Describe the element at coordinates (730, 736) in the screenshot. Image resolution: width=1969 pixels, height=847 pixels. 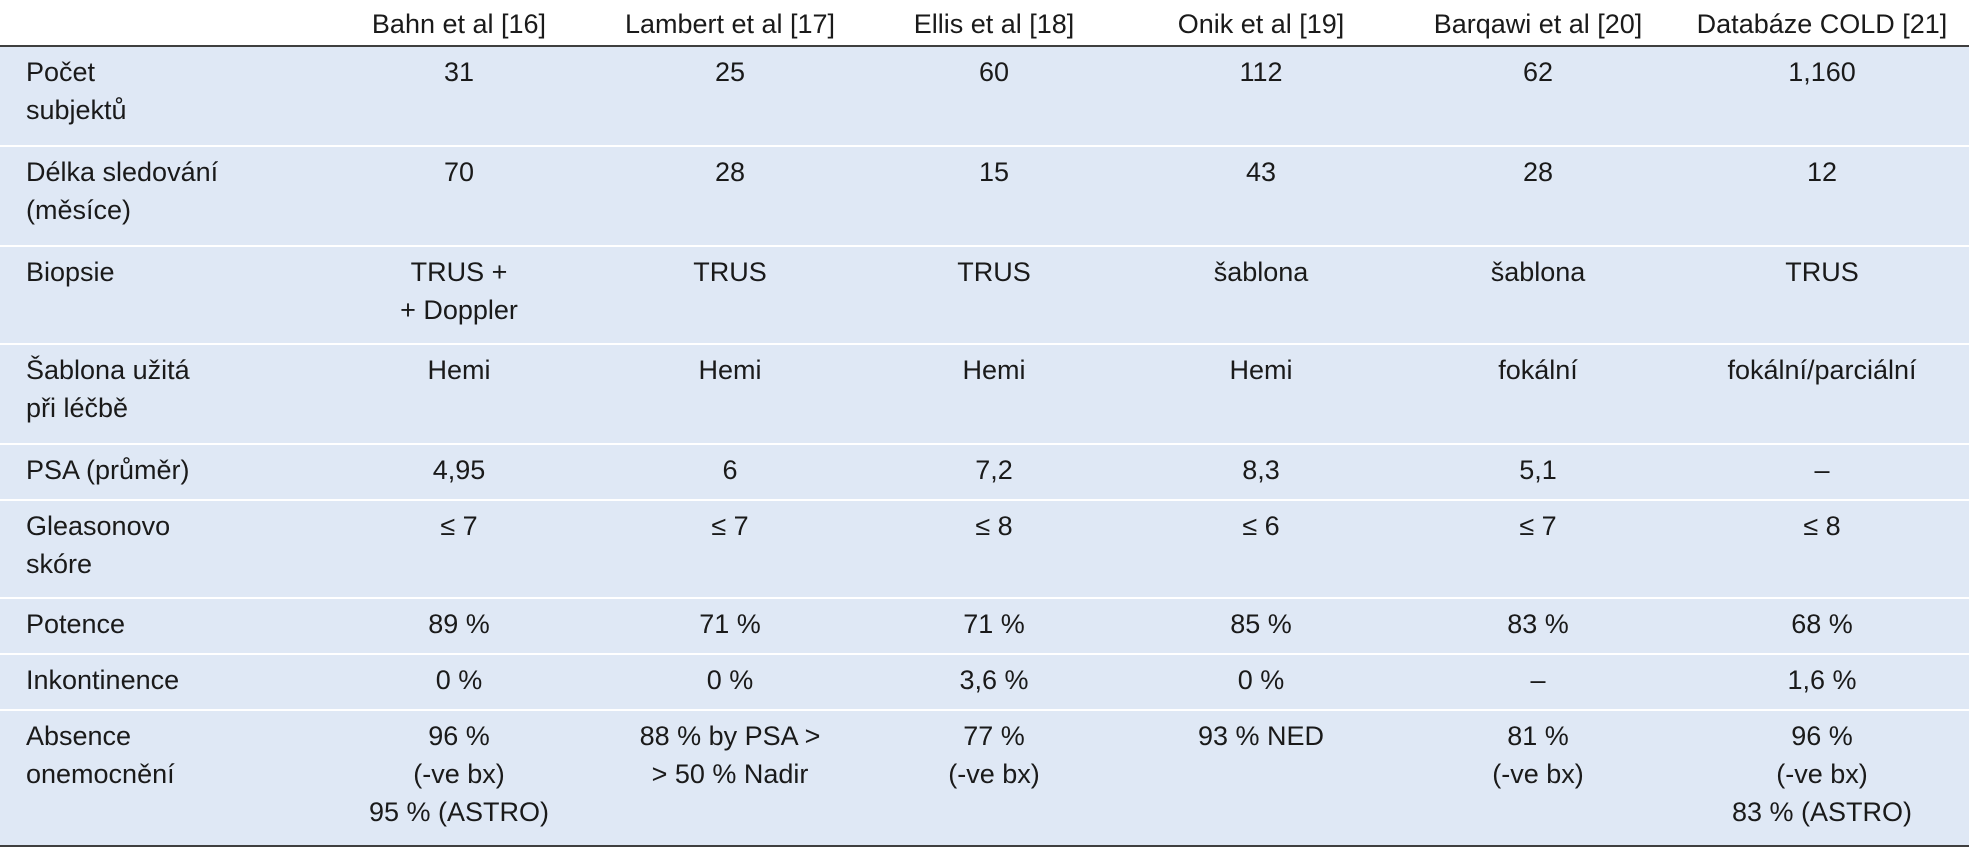
I see `cell-line: 88 % by PSA >` at that location.